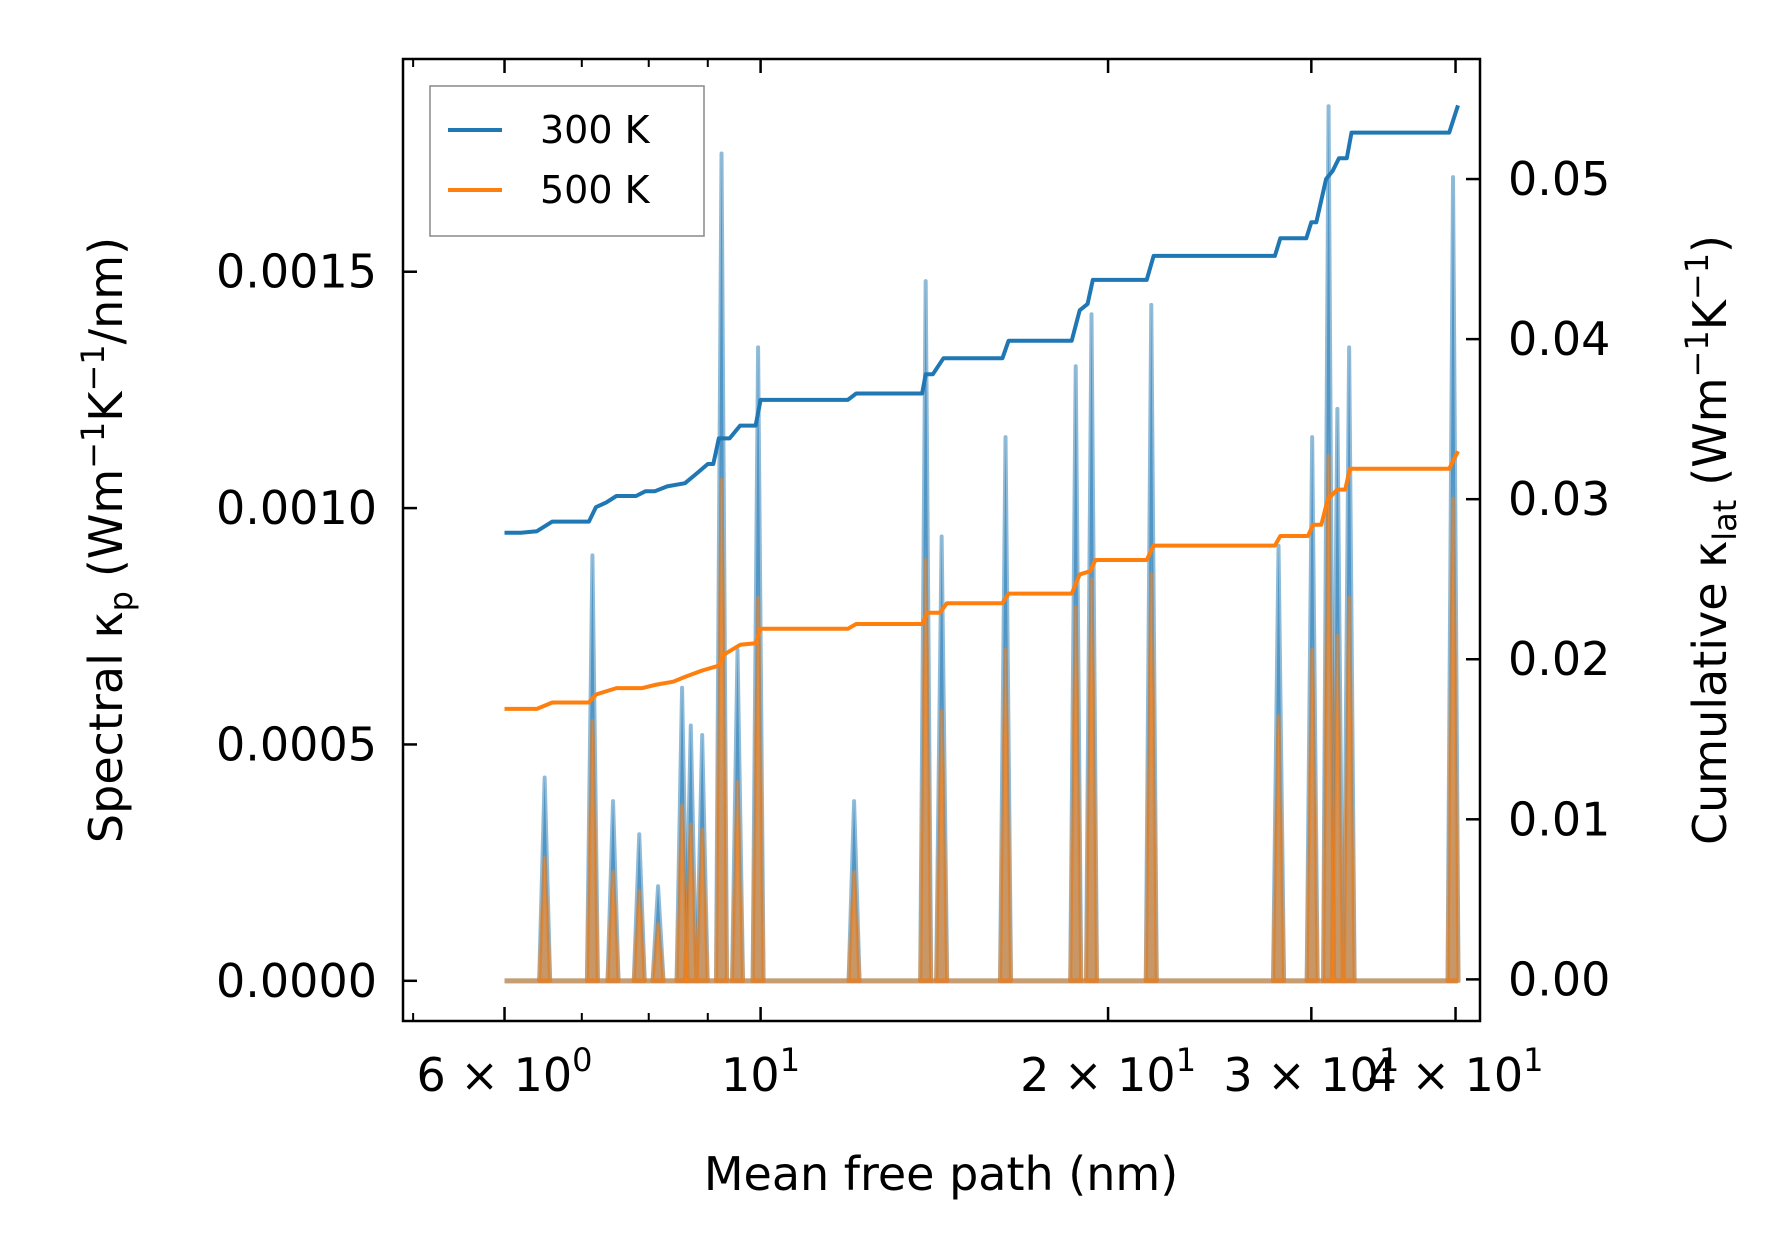  Describe the element at coordinates (106, 406) in the screenshot. I see `y-left-title-mid: K` at that location.